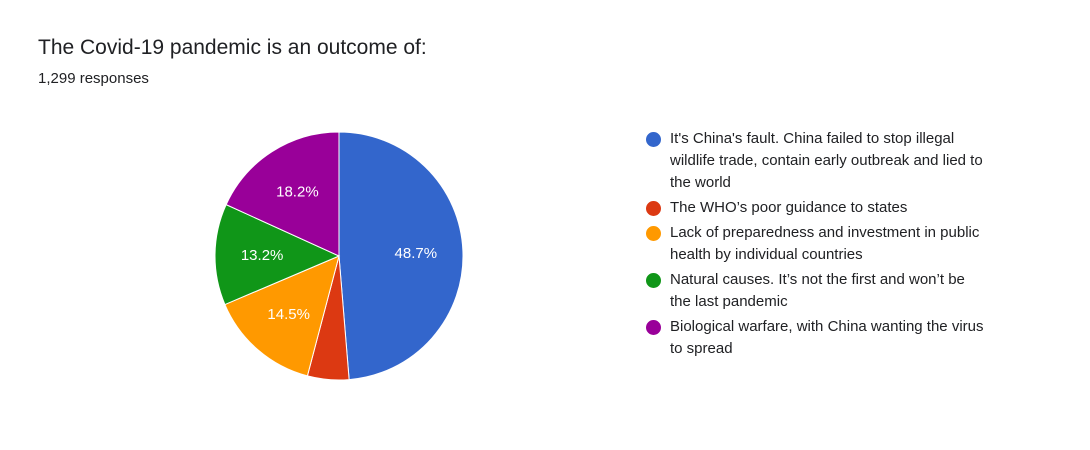 This screenshot has height=450, width=1090. I want to click on response-count: 1,299 responses, so click(93, 78).